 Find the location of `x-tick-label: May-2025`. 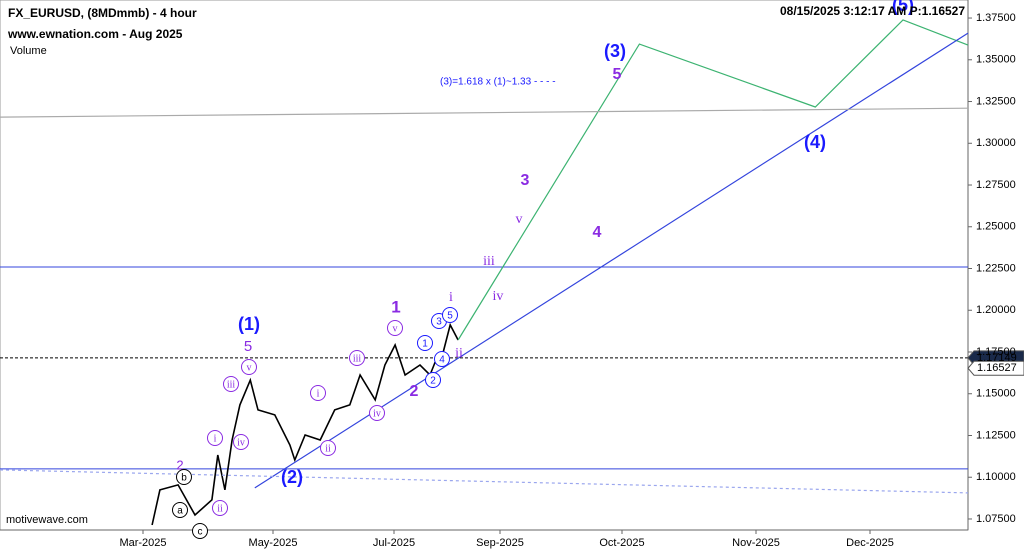

x-tick-label: May-2025 is located at coordinates (273, 543).